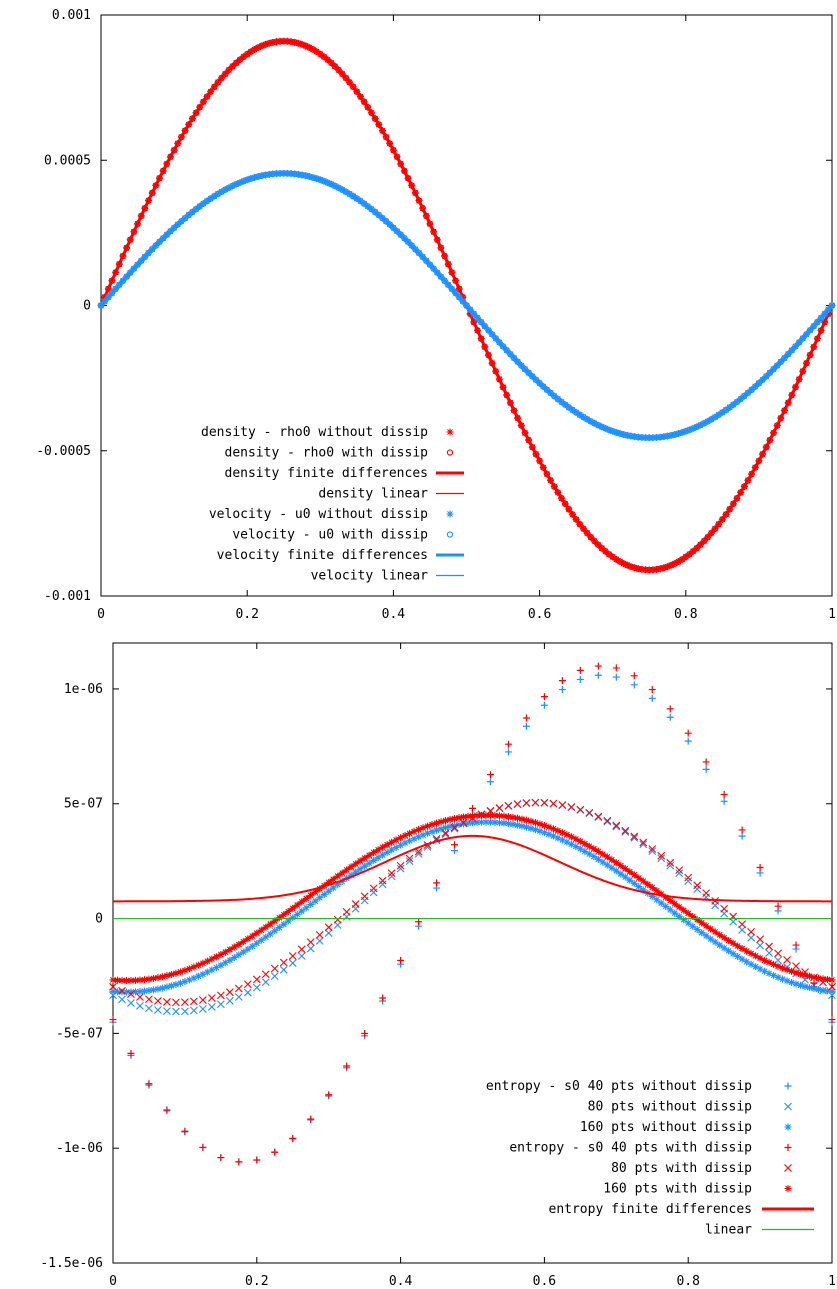  What do you see at coordinates (759, 1230) in the screenshot?
I see `legend-item: linear` at bounding box center [759, 1230].